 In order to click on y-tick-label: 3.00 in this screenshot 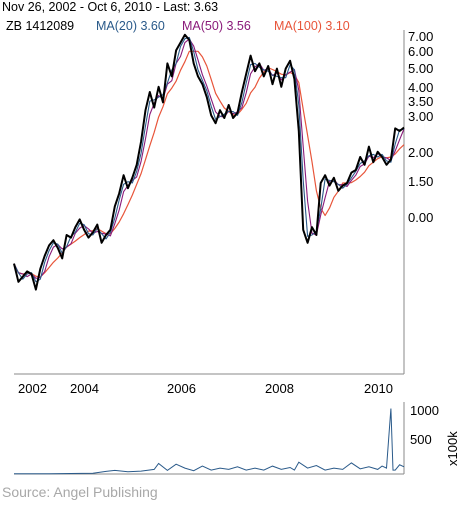, I will do `click(420, 116)`.